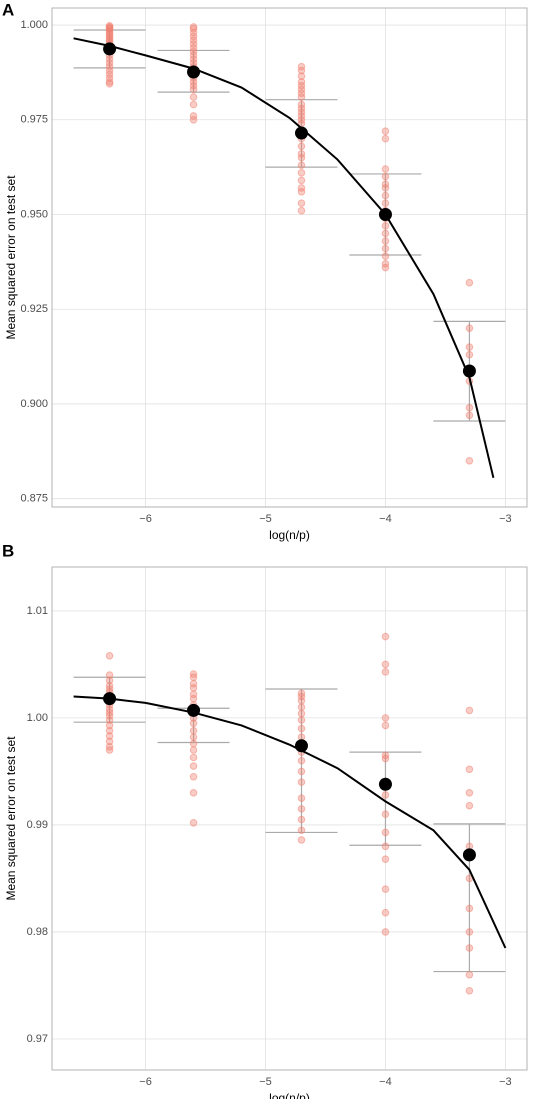 This screenshot has width=536, height=1099. I want to click on y-tick-label: 0.900, so click(34, 404).